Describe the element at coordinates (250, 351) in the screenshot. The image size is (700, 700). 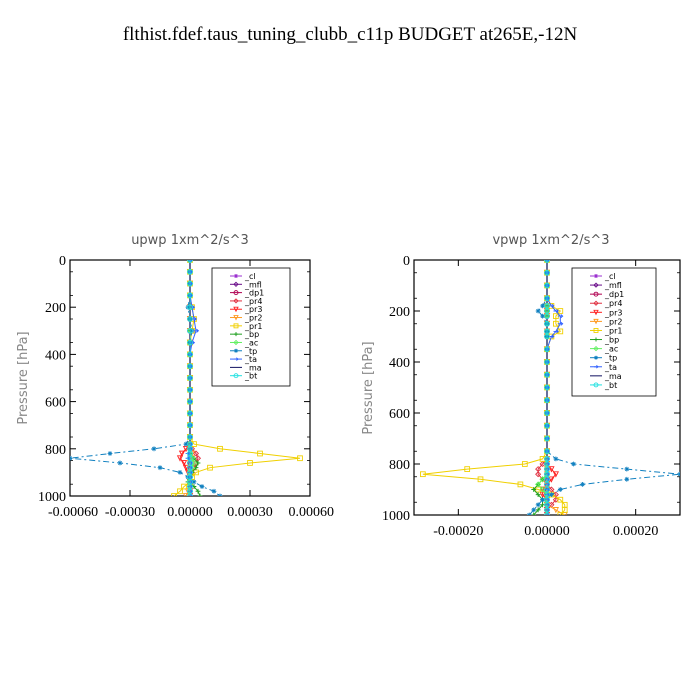
I see `legend-label: _tp` at that location.